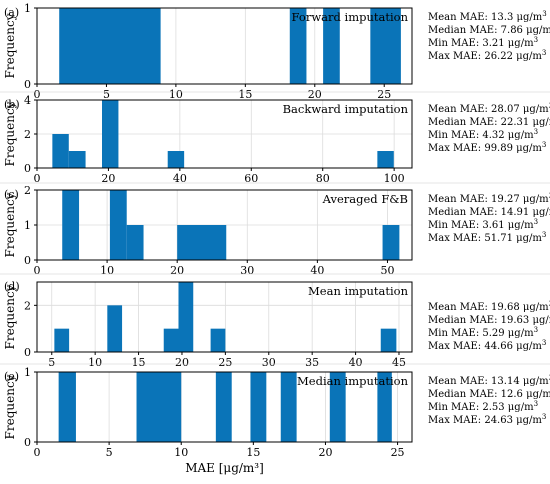  I want to click on panel-title: Mean imputation, so click(358, 291).